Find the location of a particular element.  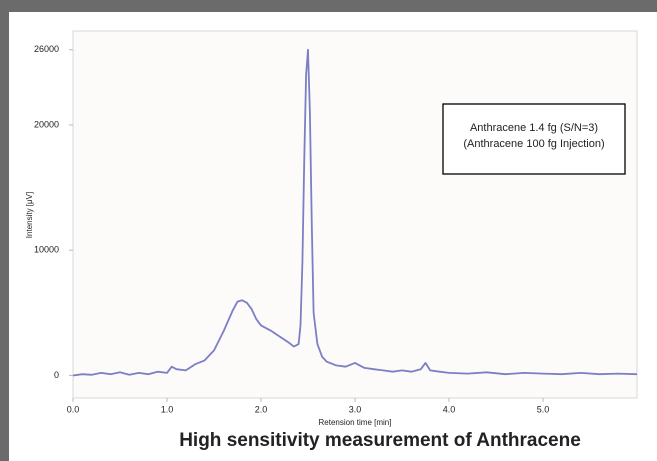

annotation: (Anthracene 100 fg Injection) is located at coordinates (533, 144).